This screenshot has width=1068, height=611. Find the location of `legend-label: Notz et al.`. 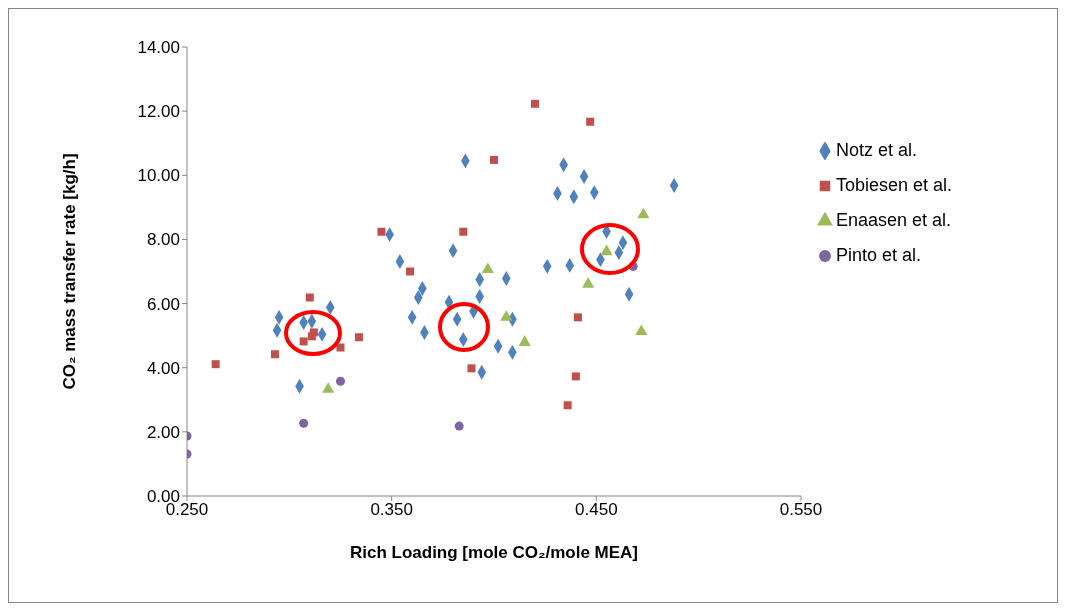

legend-label: Notz et al. is located at coordinates (877, 150).